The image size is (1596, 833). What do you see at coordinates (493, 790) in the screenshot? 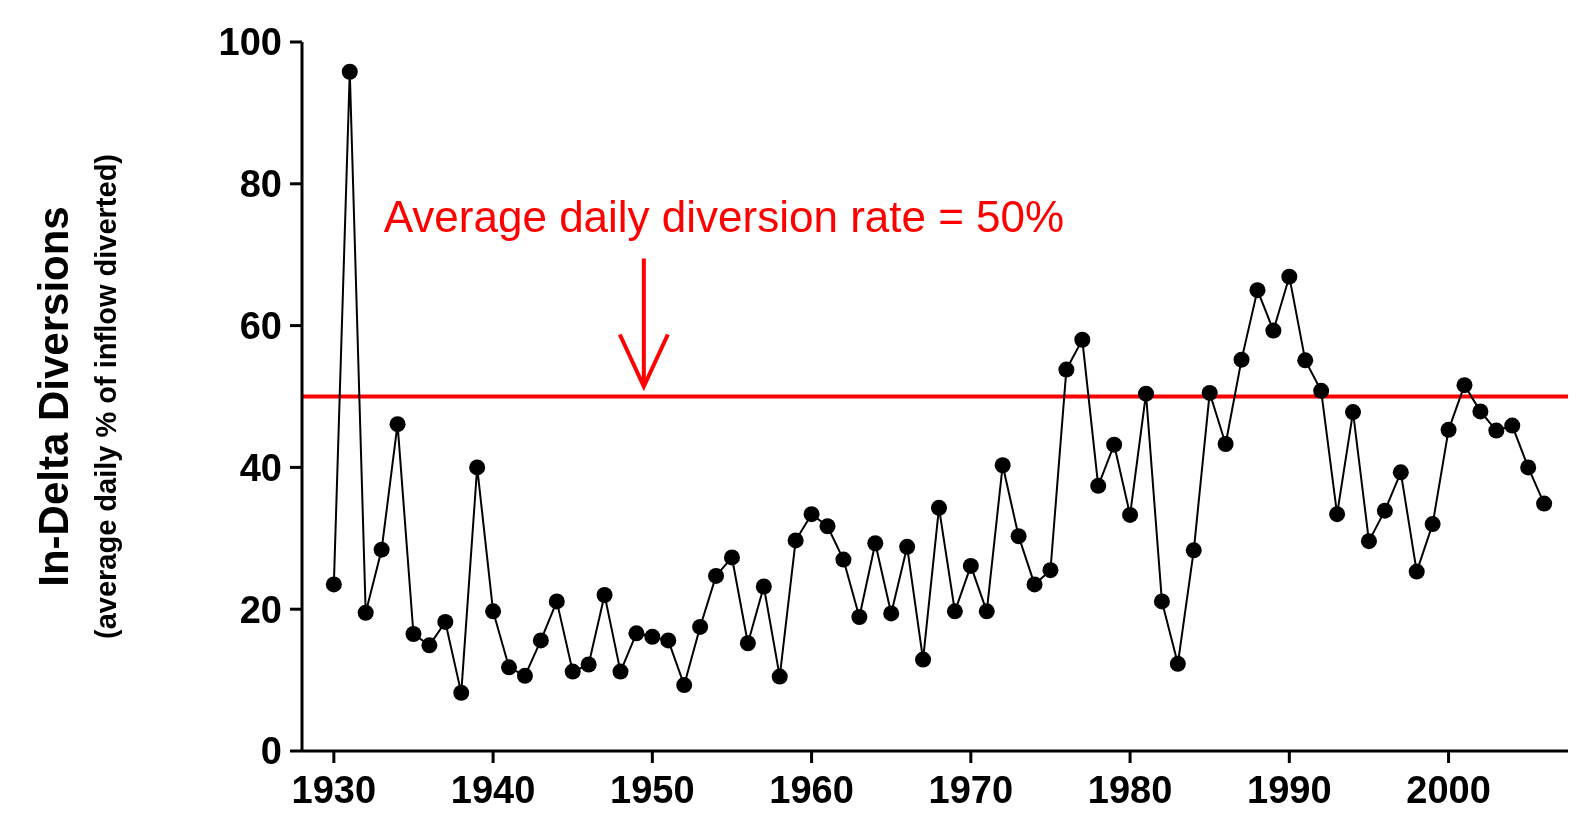
I see `x-tick-label: 1940` at bounding box center [493, 790].